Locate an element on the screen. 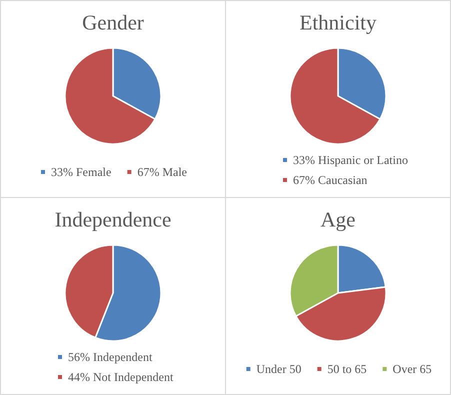 Image resolution: width=451 pixels, height=395 pixels. legend-label: 56% Independent is located at coordinates (110, 357).